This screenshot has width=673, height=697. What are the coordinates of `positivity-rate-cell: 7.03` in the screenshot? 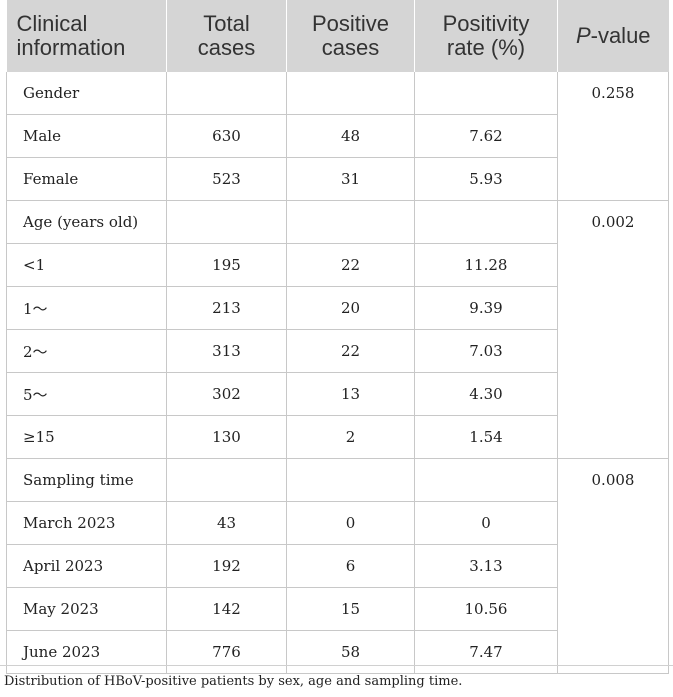 It's located at (486, 351).